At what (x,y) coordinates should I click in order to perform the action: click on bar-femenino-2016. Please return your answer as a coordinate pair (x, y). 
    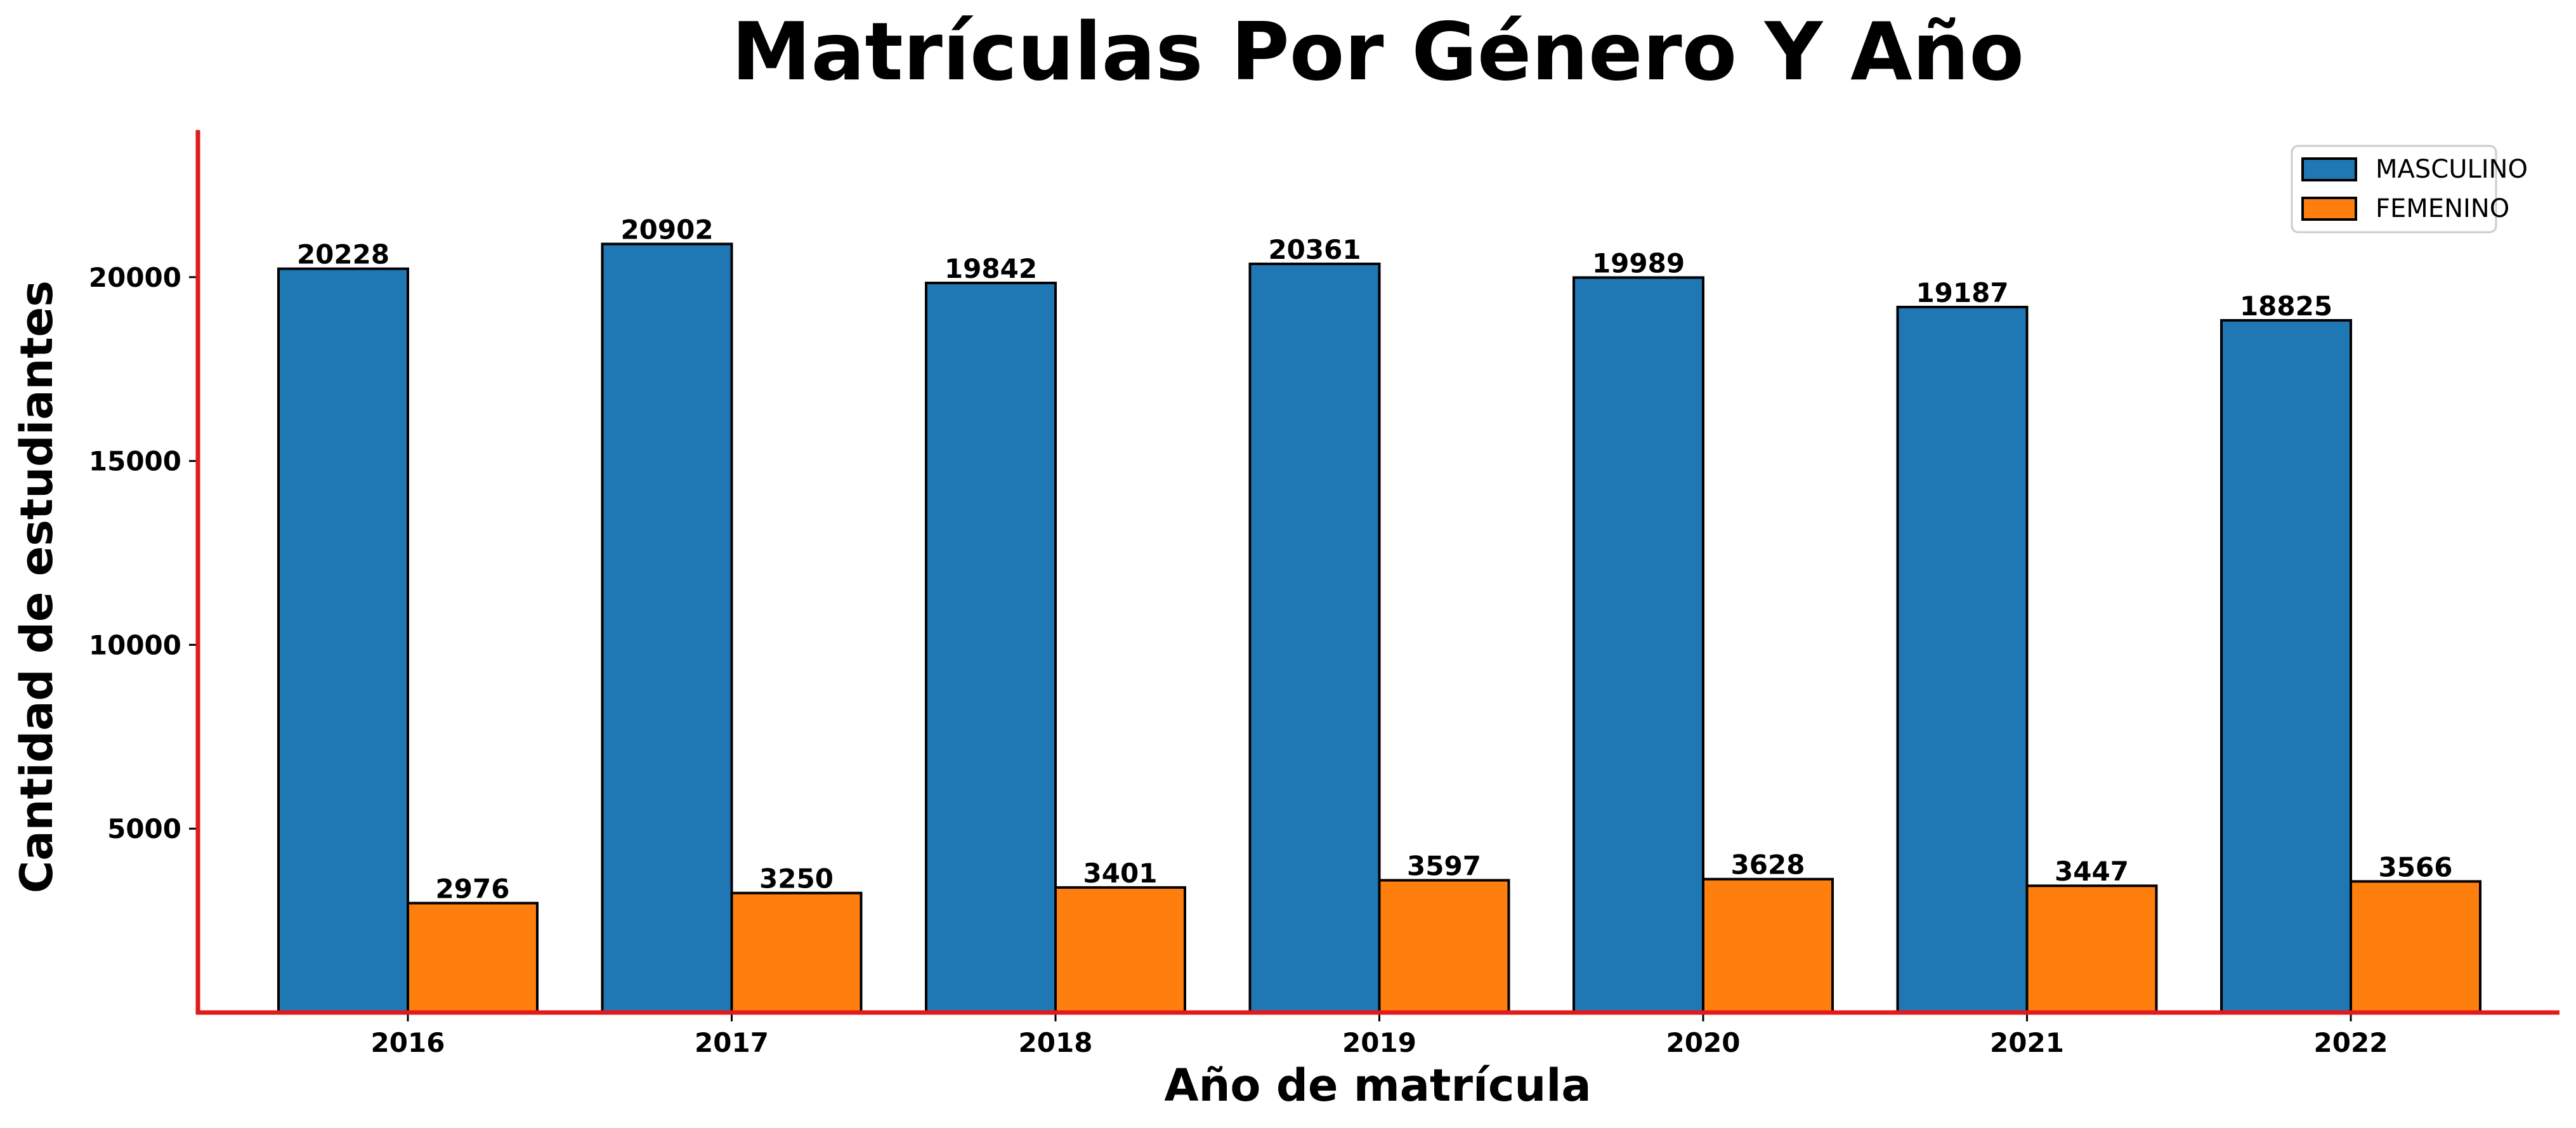
    Looking at the image, I should click on (473, 958).